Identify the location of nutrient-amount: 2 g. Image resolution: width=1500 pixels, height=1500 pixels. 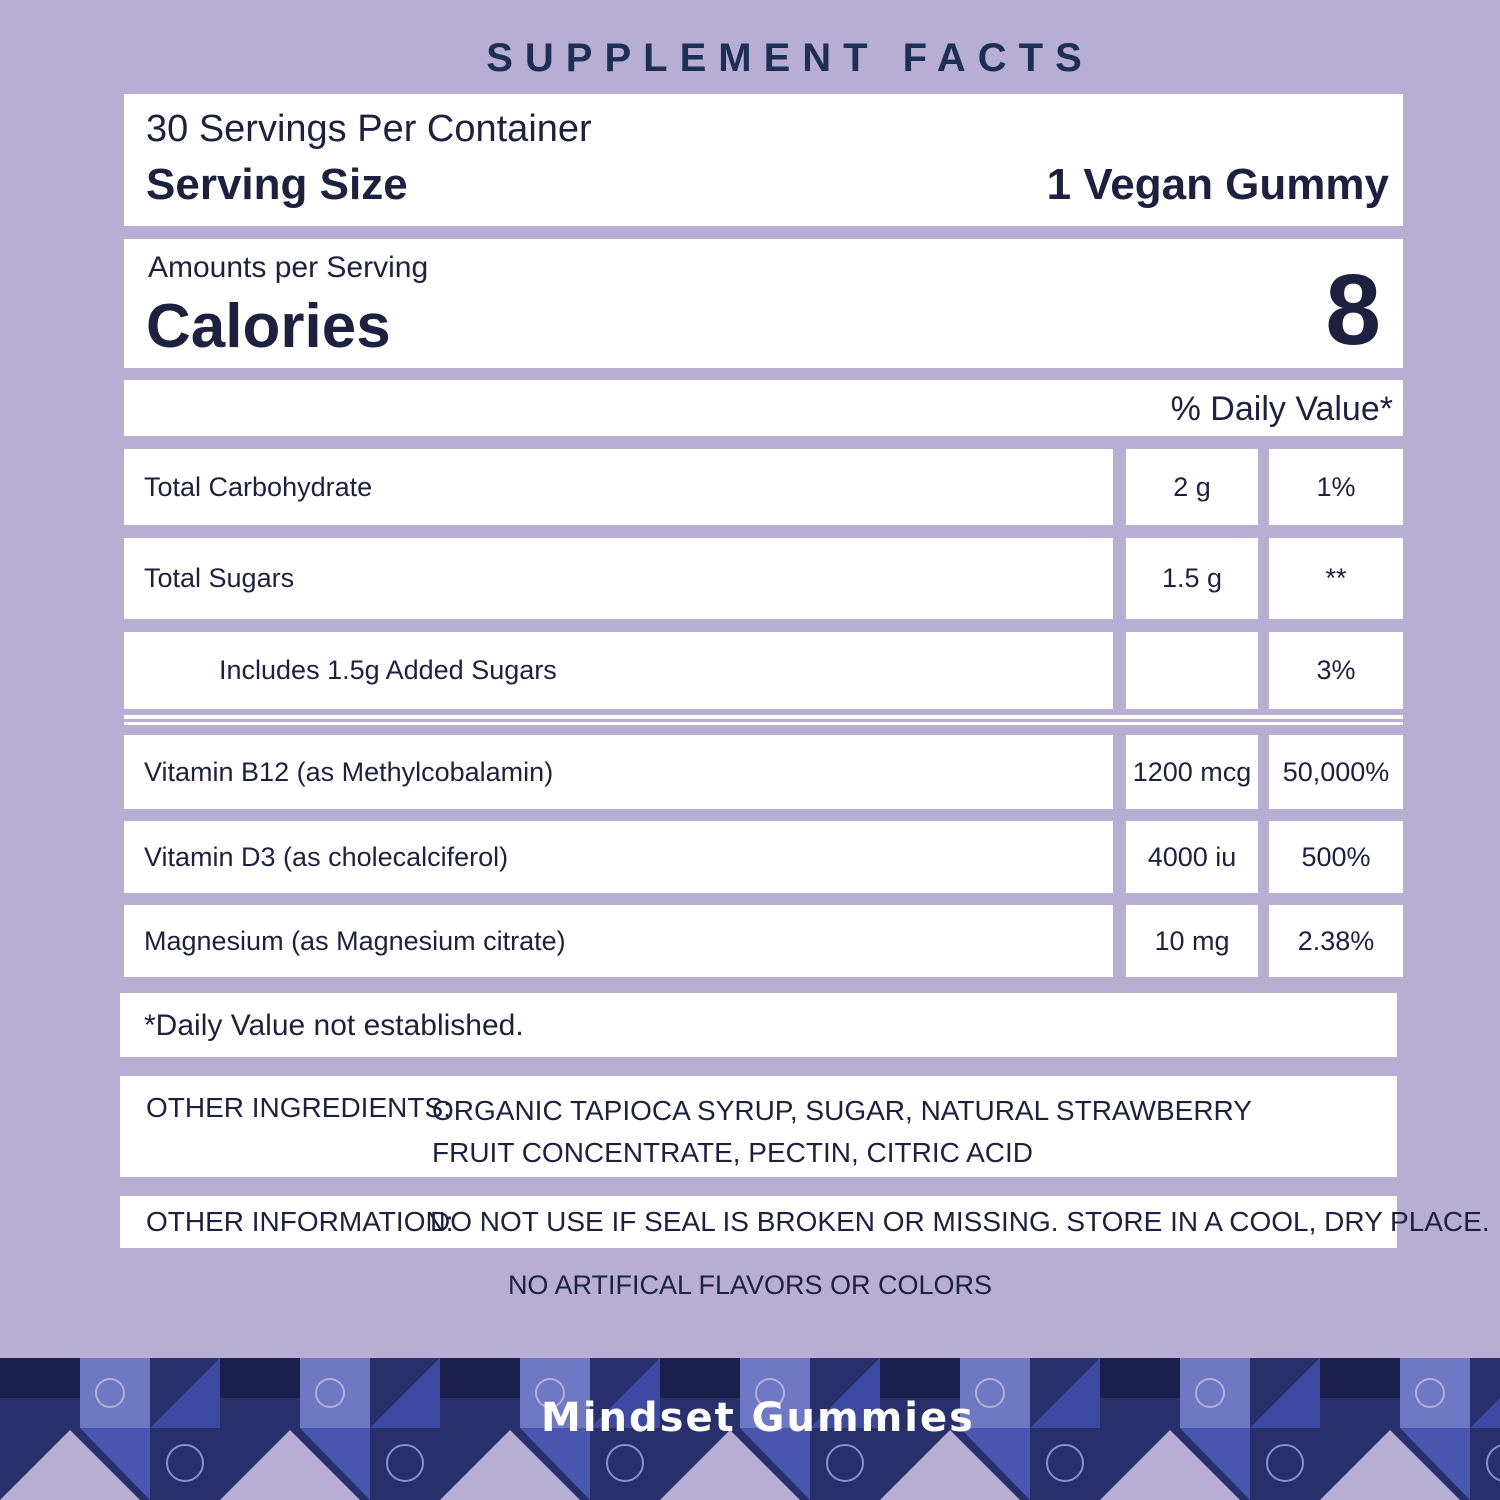
(1192, 487).